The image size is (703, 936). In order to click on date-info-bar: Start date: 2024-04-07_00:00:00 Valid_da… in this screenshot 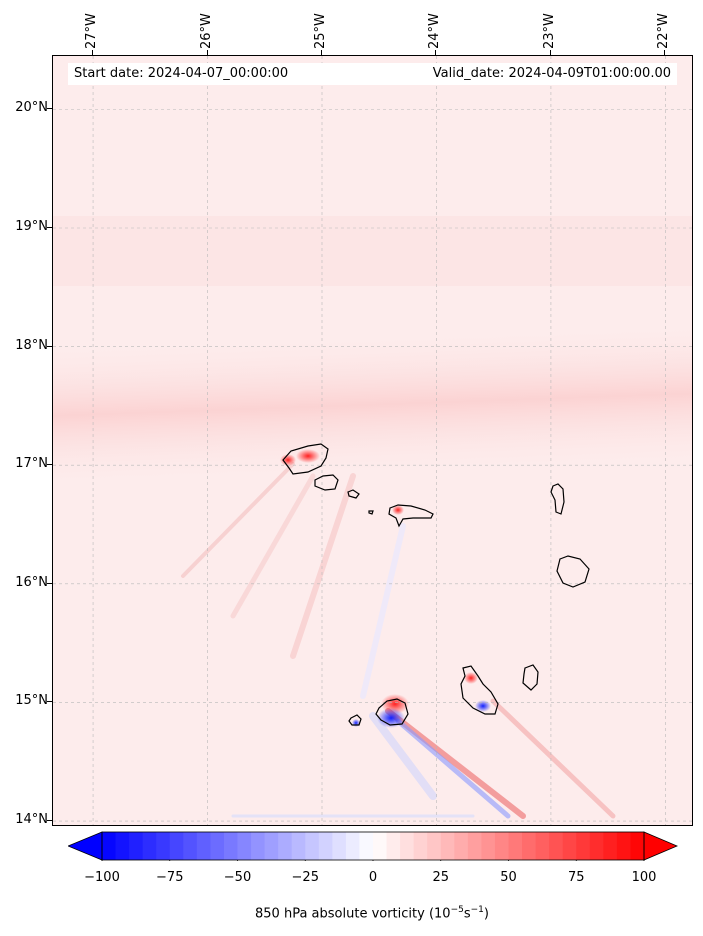, I will do `click(372, 74)`.